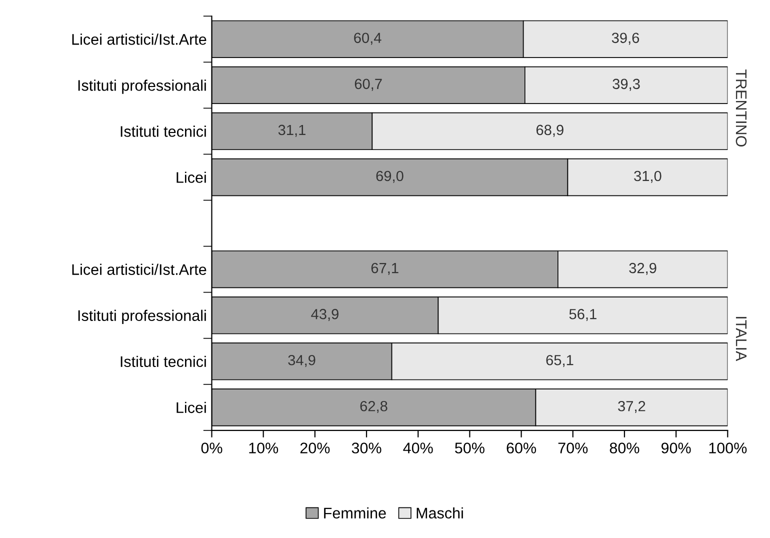 The height and width of the screenshot is (538, 770). Describe the element at coordinates (355, 513) in the screenshot. I see `legend-label: Femmine` at that location.